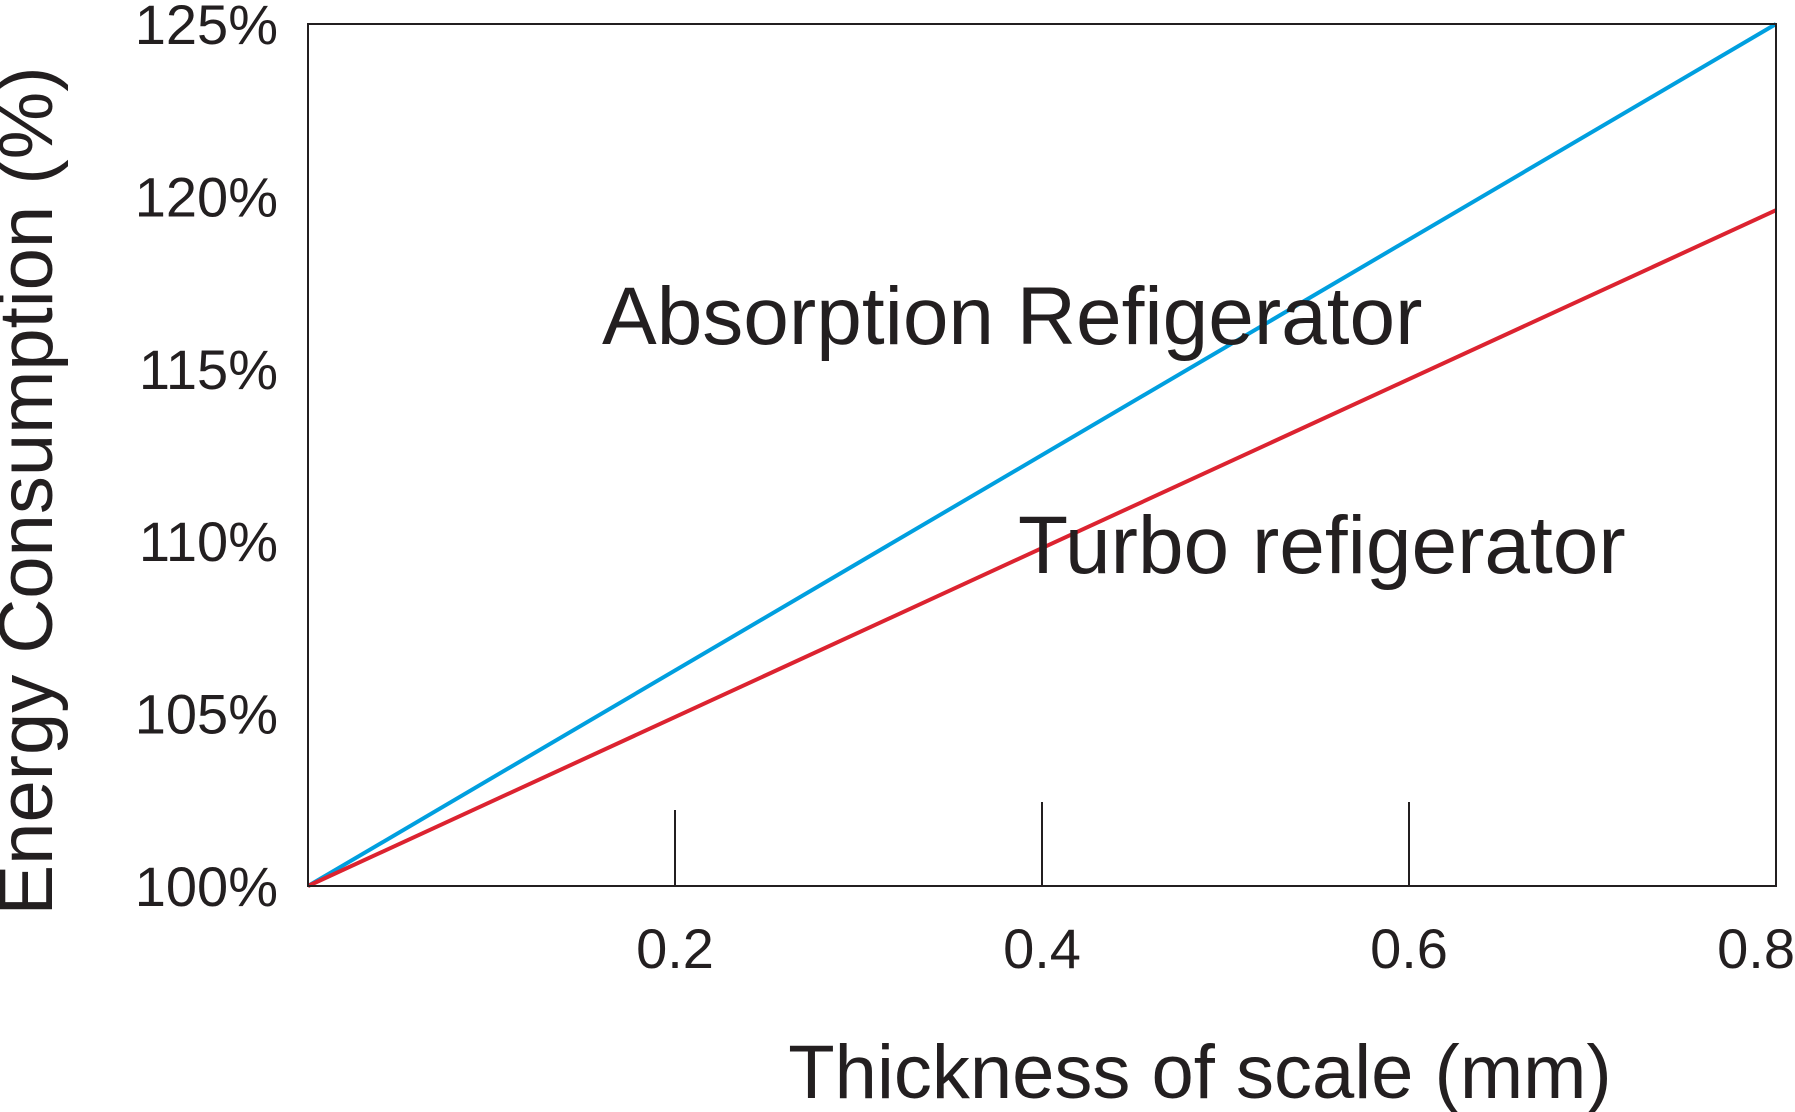 Image resolution: width=1795 pixels, height=1112 pixels. I want to click on y-tick-label: 105%, so click(206, 714).